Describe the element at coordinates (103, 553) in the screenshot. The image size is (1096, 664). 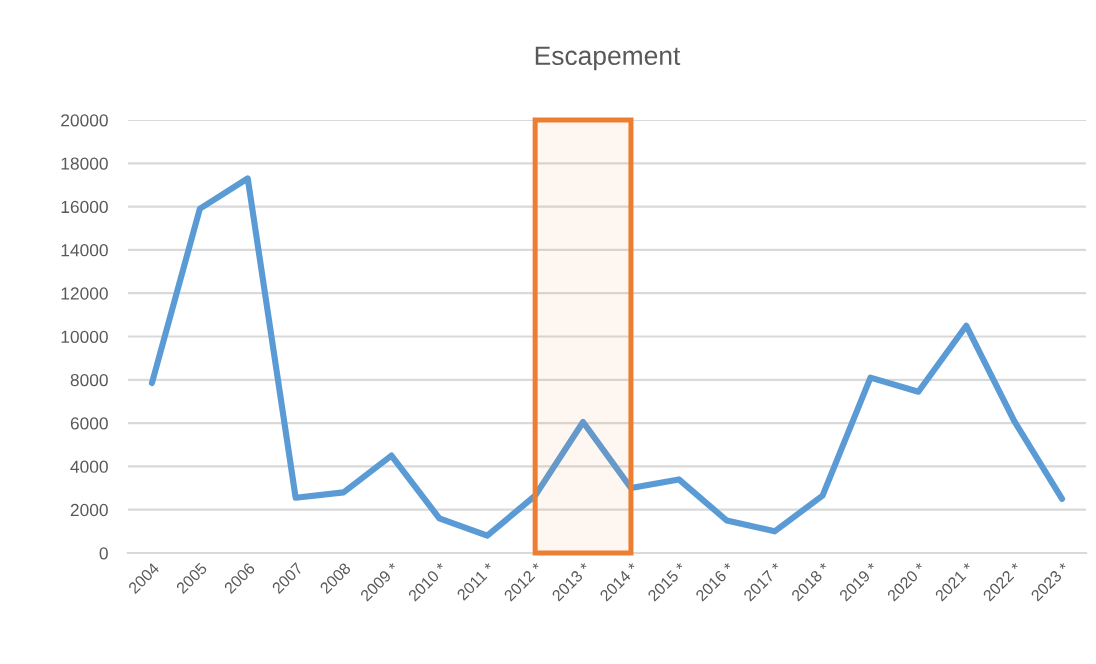
I see `y-tick-label: 0` at that location.